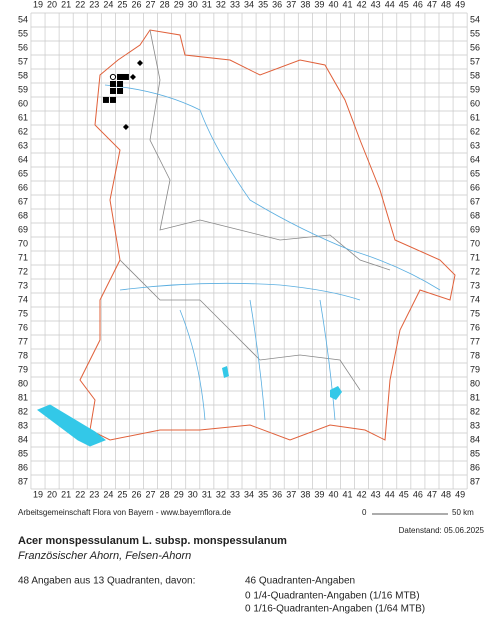 This screenshot has height=625, width=500. Describe the element at coordinates (475, 271) in the screenshot. I see `row-label: 72` at that location.